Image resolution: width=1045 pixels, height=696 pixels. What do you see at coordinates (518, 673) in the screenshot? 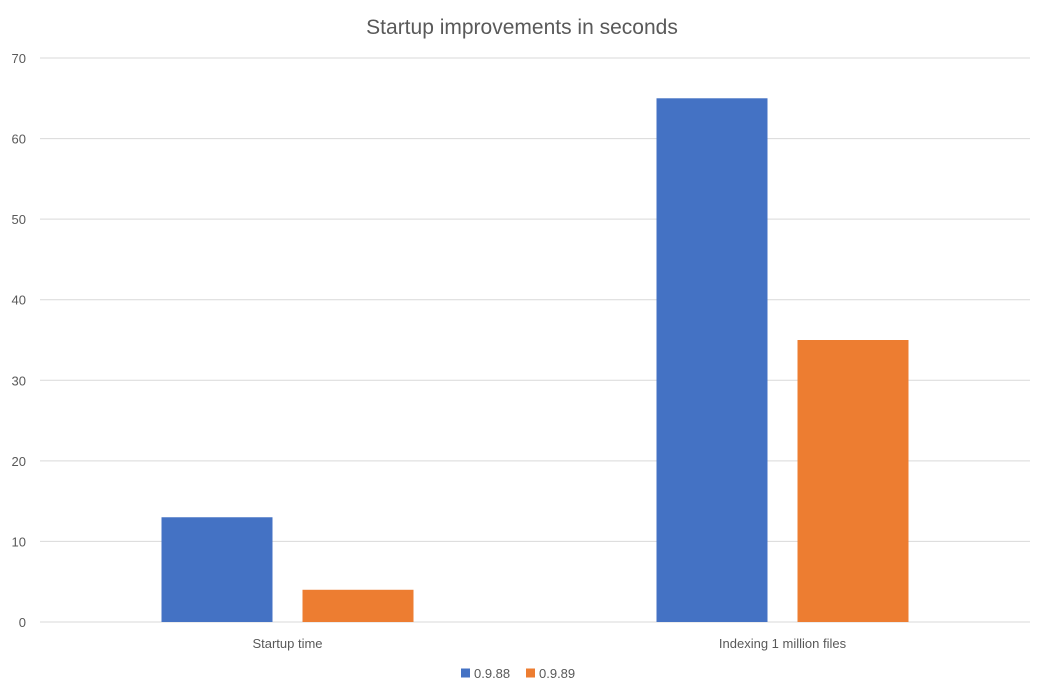
I see `legend: 0.9.88 0.9.89` at bounding box center [518, 673].